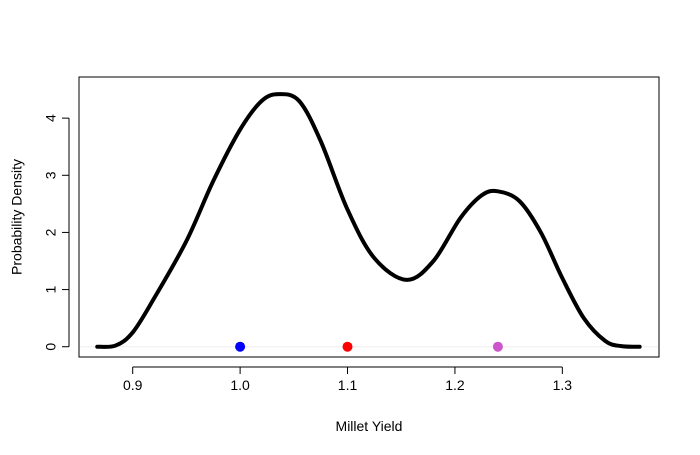 The width and height of the screenshot is (700, 455). Describe the element at coordinates (51, 232) in the screenshot. I see `y-tick-label: 2` at that location.